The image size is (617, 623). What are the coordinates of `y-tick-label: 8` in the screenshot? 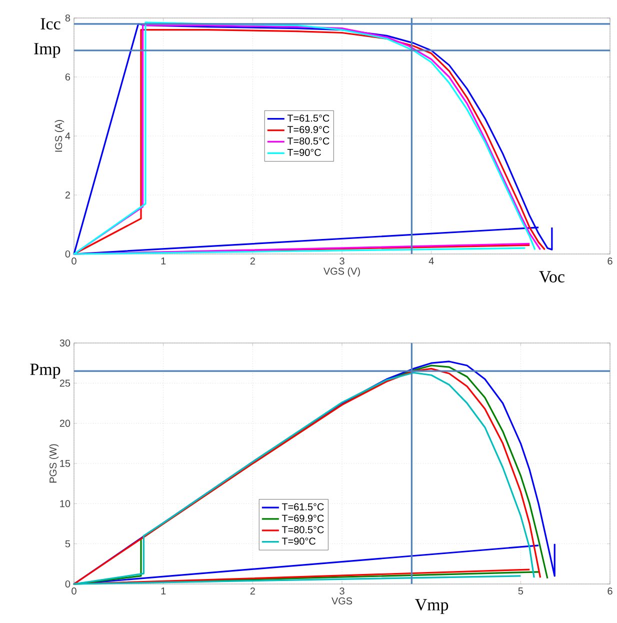 It's located at (67, 18).